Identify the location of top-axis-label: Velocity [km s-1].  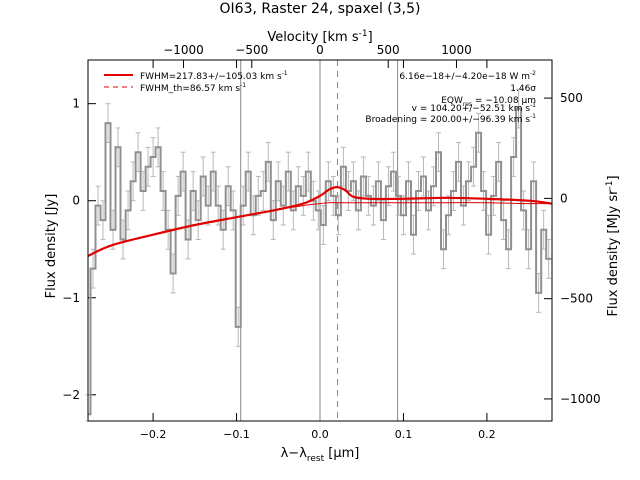
(319, 37).